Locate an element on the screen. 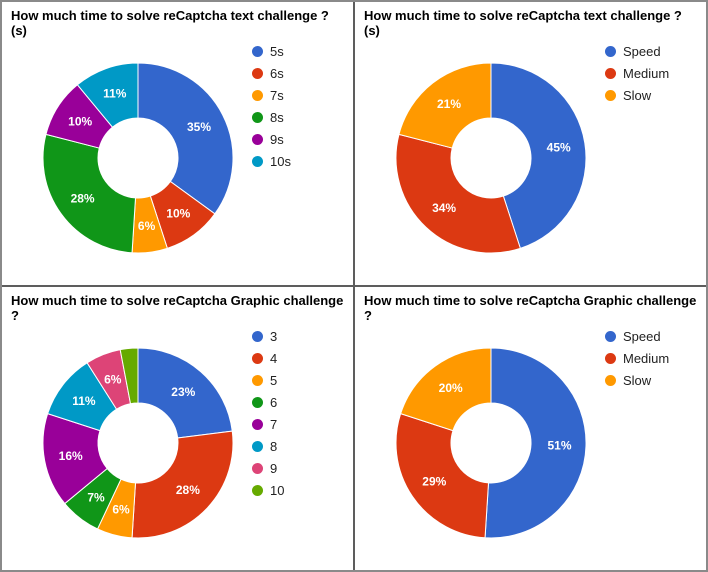  legend-label: 10 is located at coordinates (277, 490).